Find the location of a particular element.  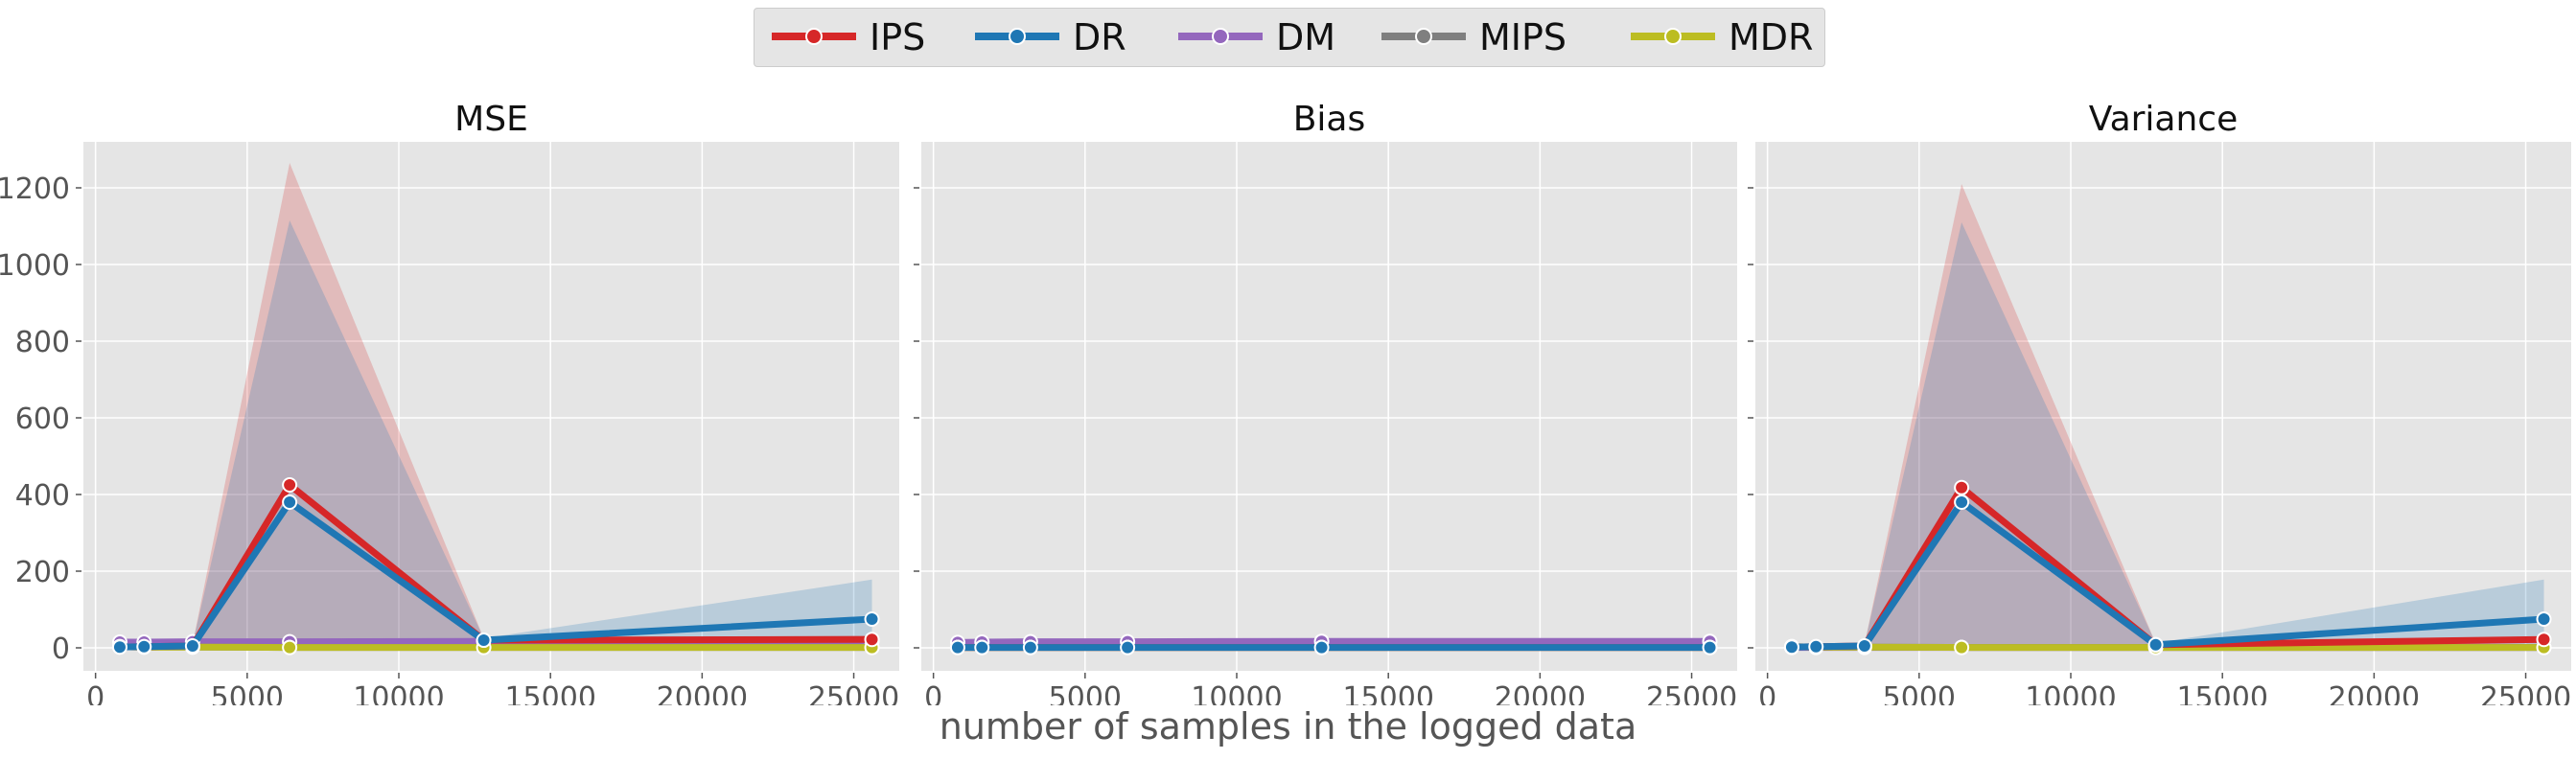

legend-label: DR is located at coordinates (1100, 37).